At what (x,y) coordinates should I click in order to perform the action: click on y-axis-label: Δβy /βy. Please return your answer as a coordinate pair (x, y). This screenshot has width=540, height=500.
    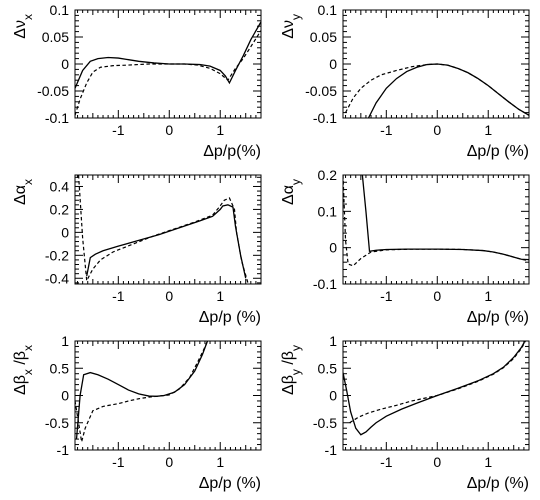
    Looking at the image, I should click on (291, 370).